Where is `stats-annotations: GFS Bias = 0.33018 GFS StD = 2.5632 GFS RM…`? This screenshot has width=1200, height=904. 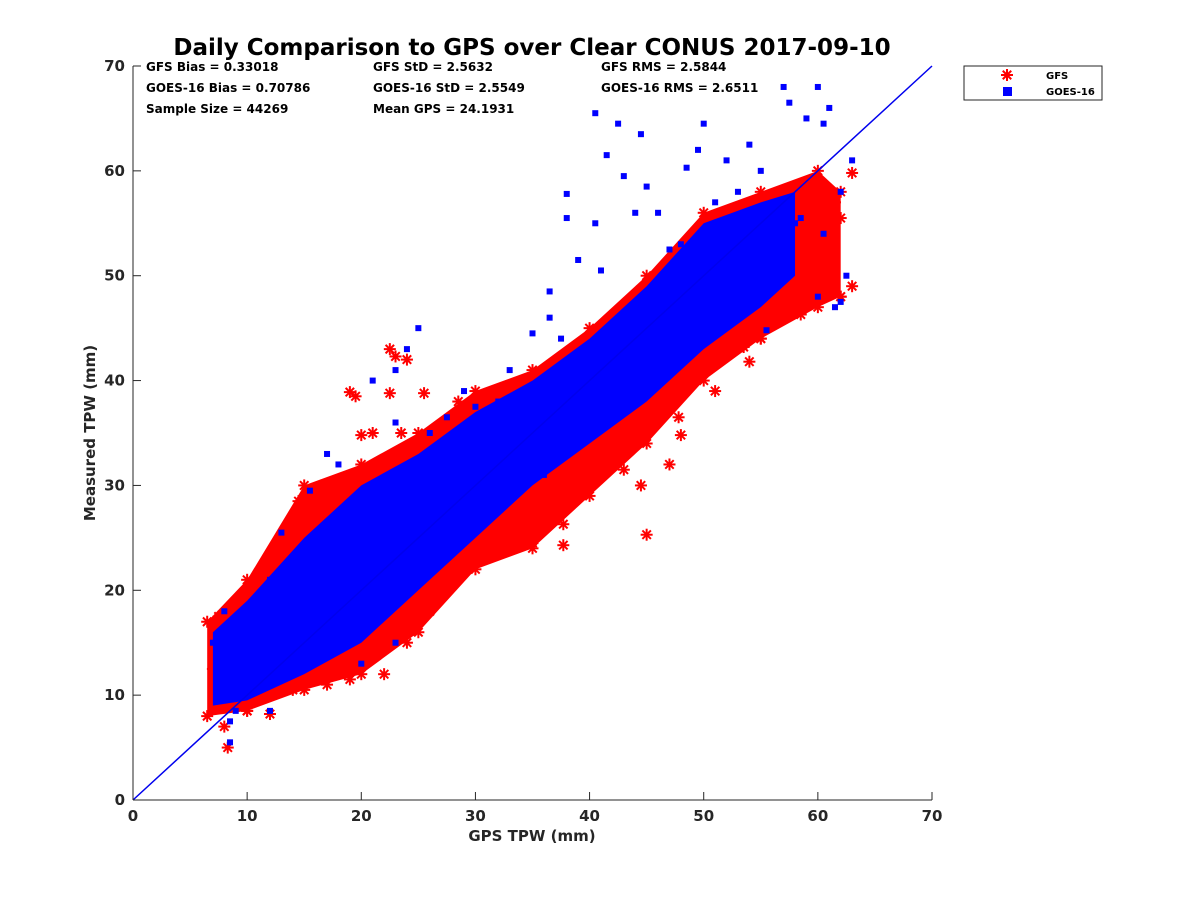 stats-annotations: GFS Bias = 0.33018 GFS StD = 2.5632 GFS RM… is located at coordinates (452, 88).